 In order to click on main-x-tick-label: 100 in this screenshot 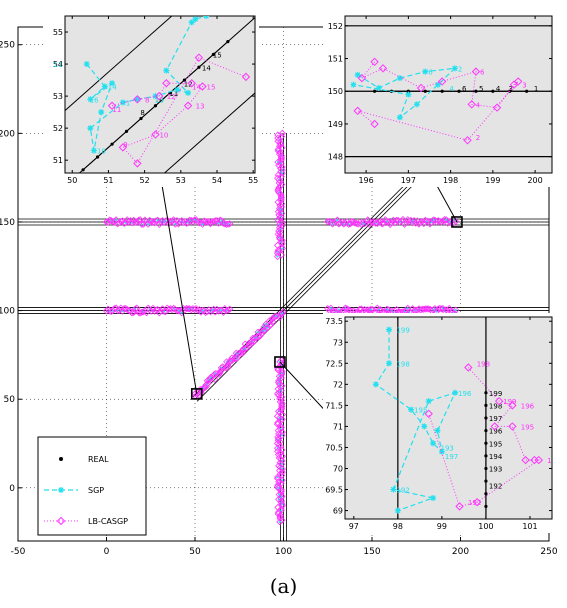, I will do `click(283, 552)`.